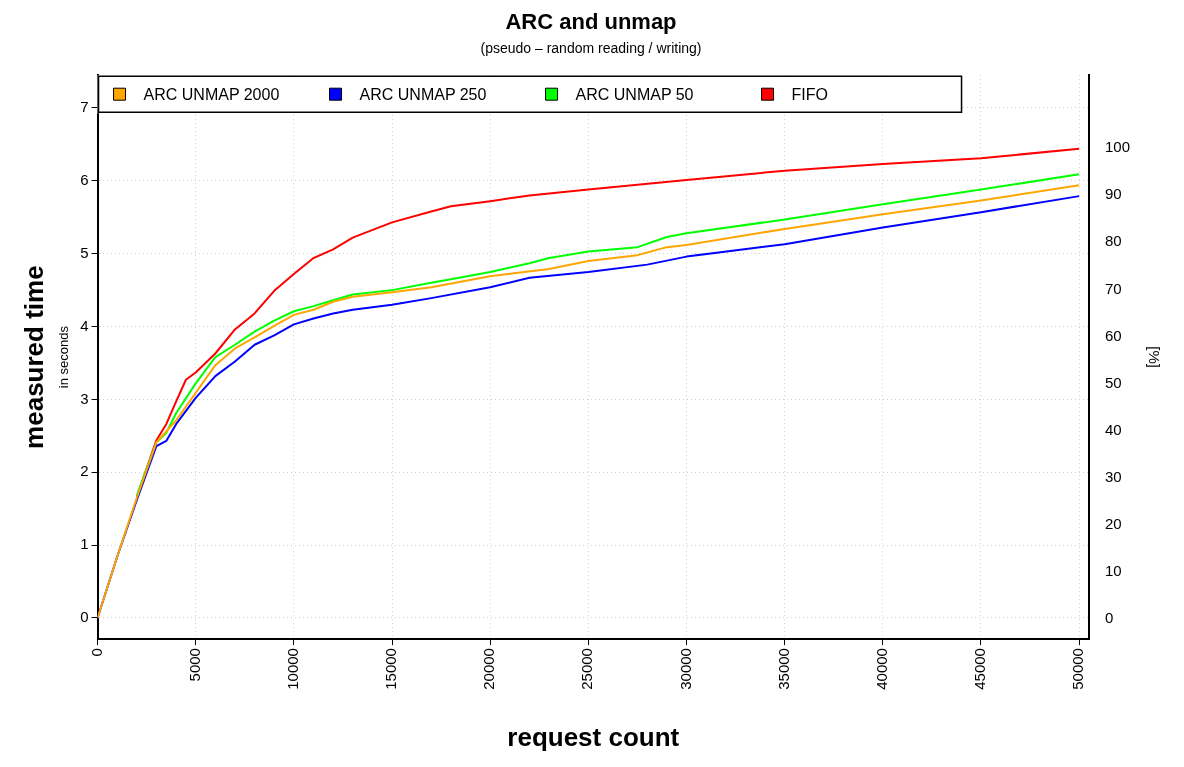 The height and width of the screenshot is (767, 1184). I want to click on y-tick-label: 0, so click(84, 617).